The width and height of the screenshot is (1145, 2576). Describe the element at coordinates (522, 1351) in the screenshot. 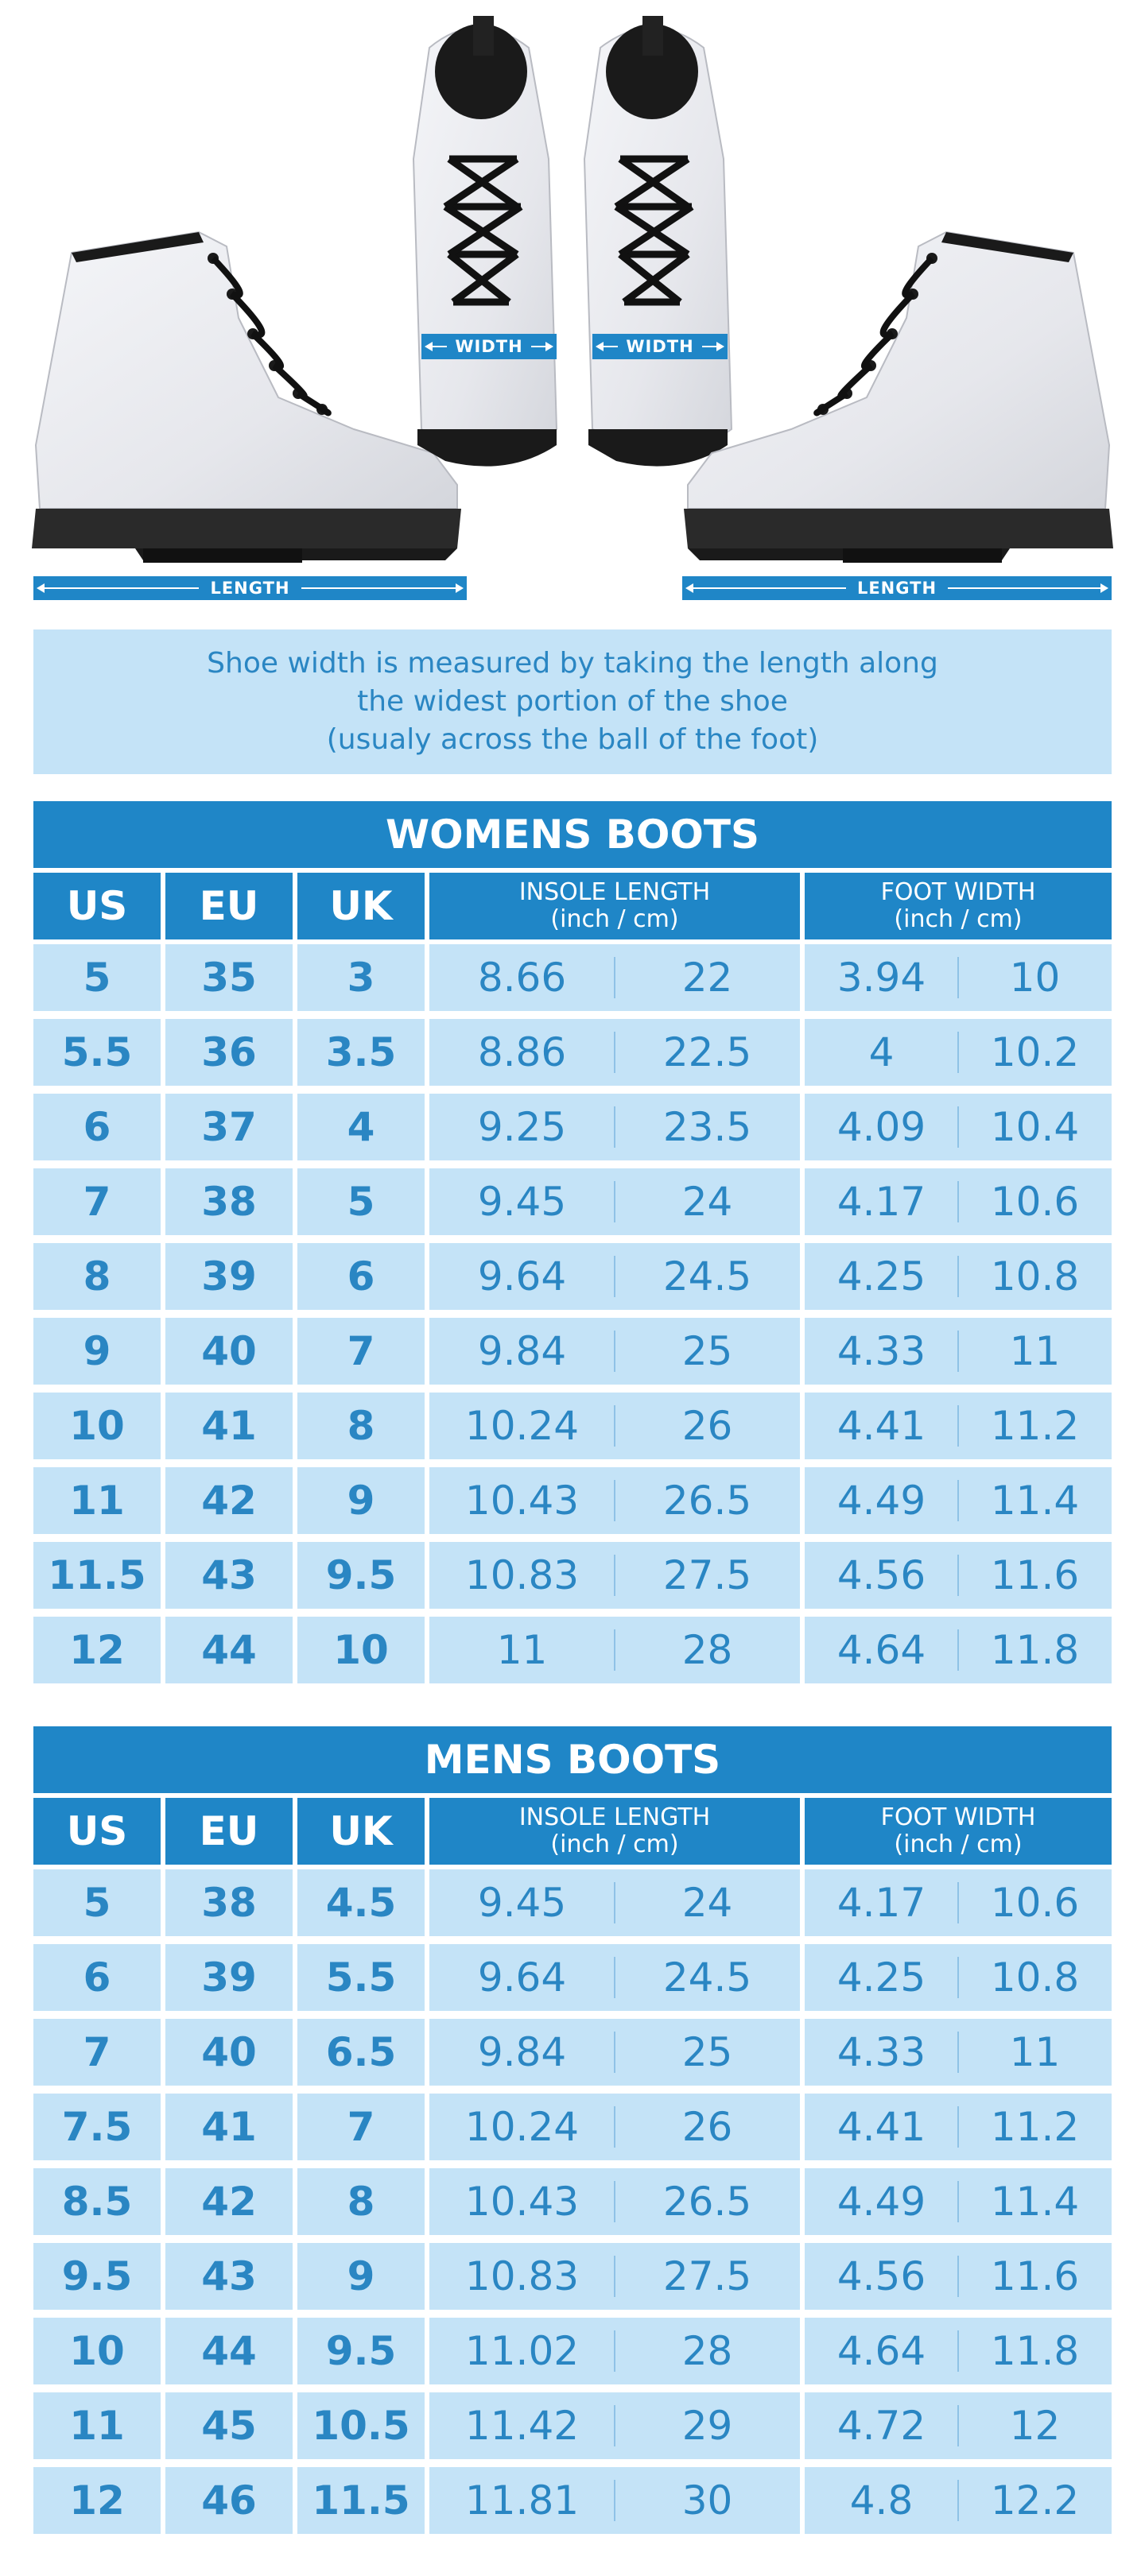

I see `insole-inch: 9.84` at that location.